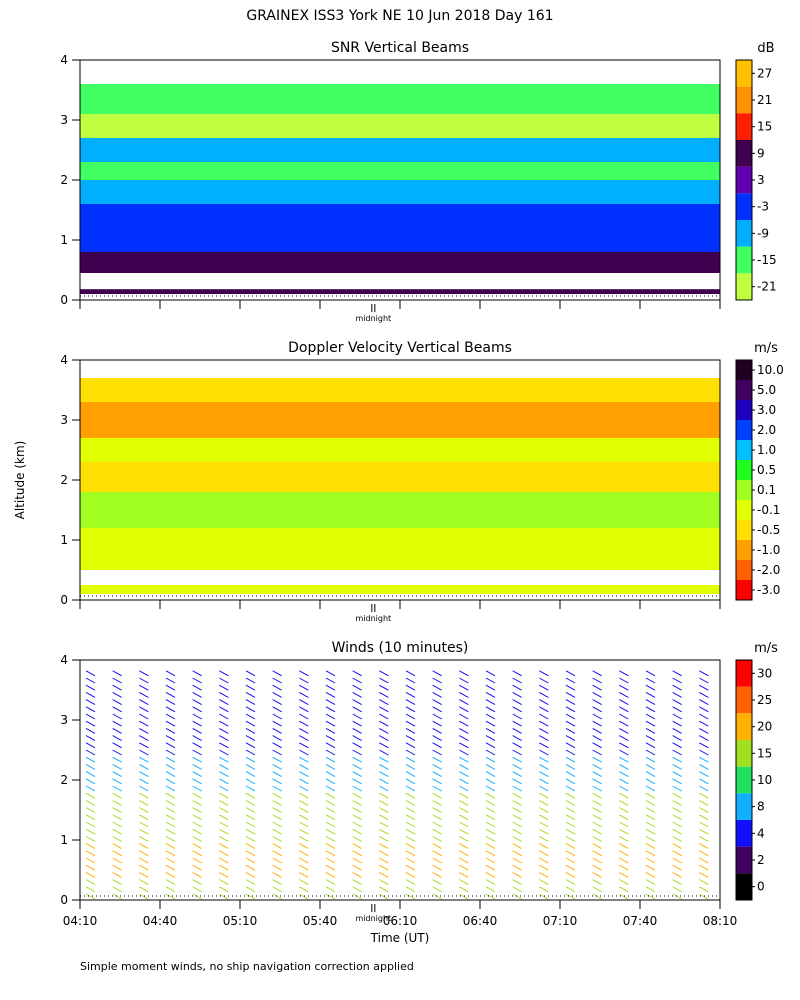 The image size is (800, 1000). What do you see at coordinates (64, 120) in the screenshot?
I see `y-tick-label: 3` at bounding box center [64, 120].